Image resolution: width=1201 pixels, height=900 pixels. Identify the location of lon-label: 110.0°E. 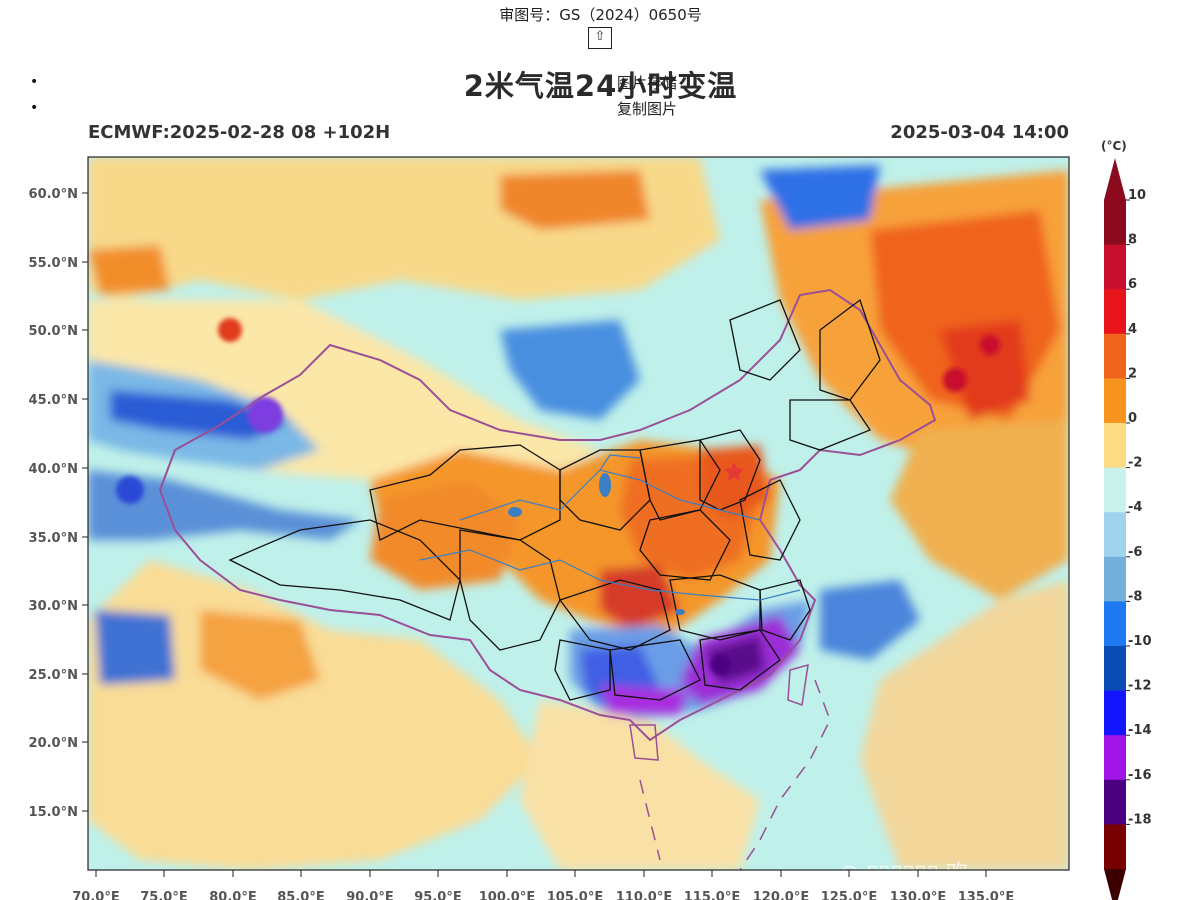
(644, 895).